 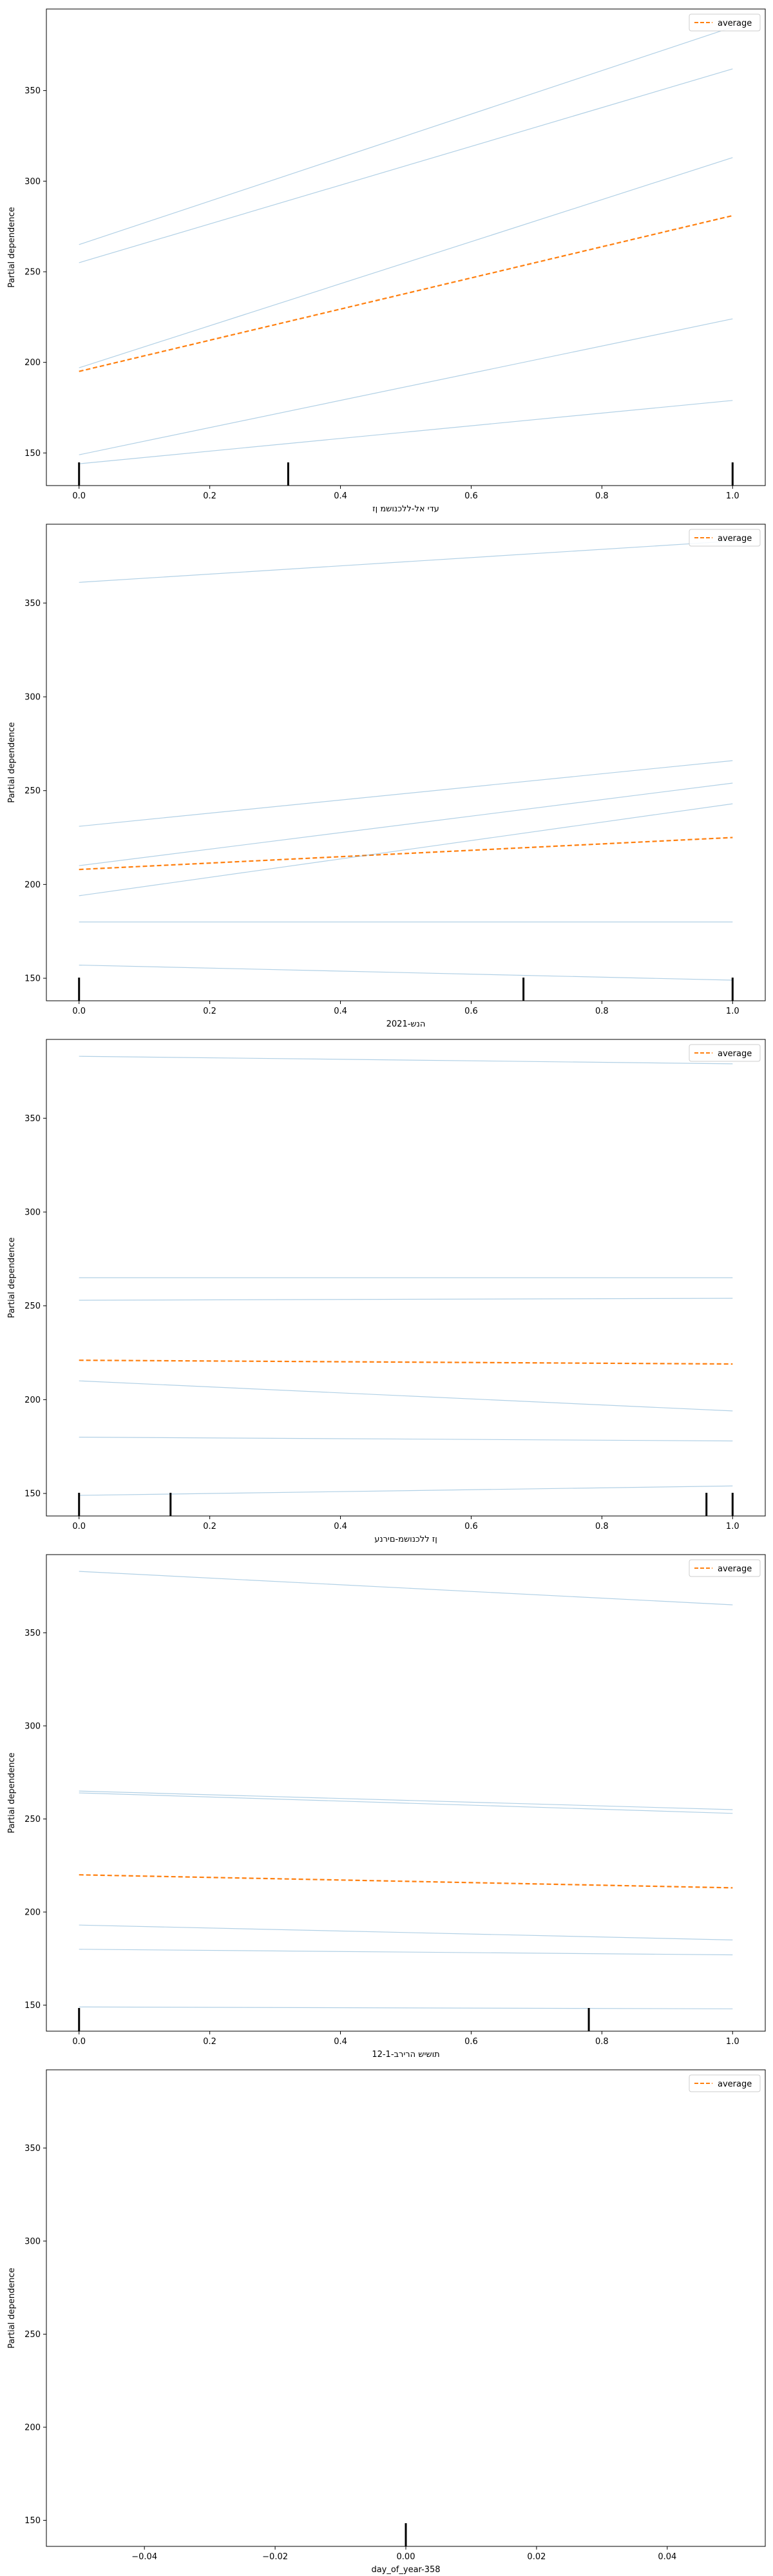 I want to click on x-axis-label: 2021-הנש, so click(x=406, y=1024).